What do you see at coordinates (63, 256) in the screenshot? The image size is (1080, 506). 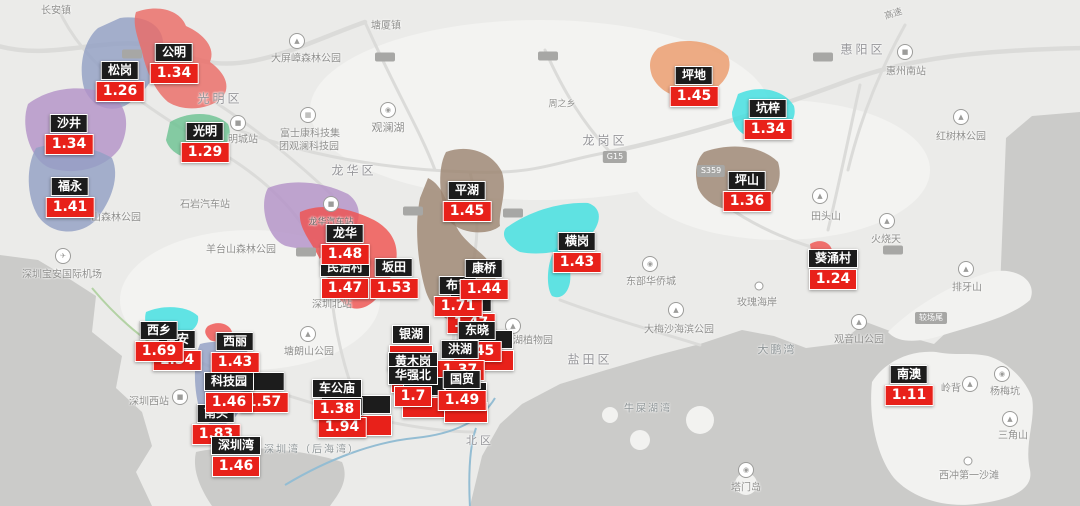 I see `airport-icon: ✈` at bounding box center [63, 256].